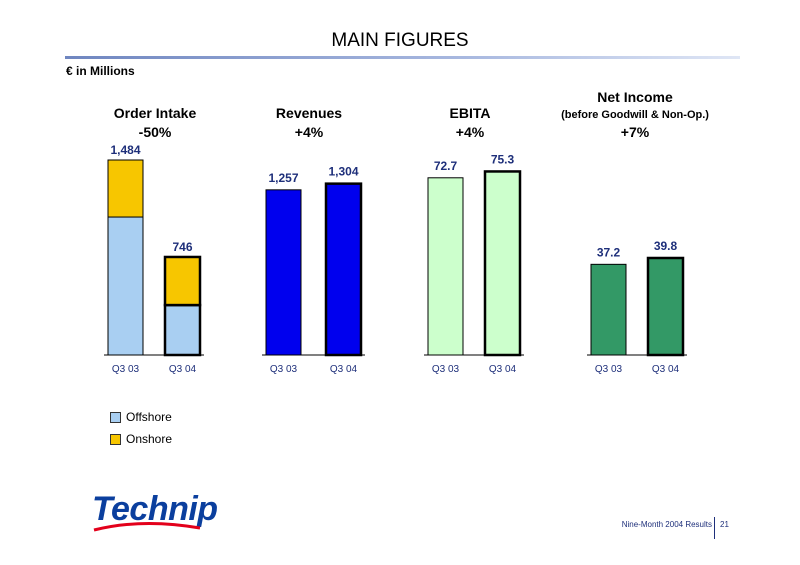 The width and height of the screenshot is (800, 565). Describe the element at coordinates (147, 526) in the screenshot. I see `logo-swoosh-icon` at that location.